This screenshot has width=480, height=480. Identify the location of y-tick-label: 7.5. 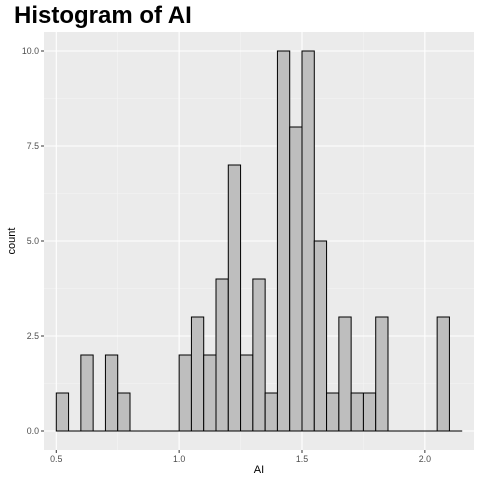
(33, 146).